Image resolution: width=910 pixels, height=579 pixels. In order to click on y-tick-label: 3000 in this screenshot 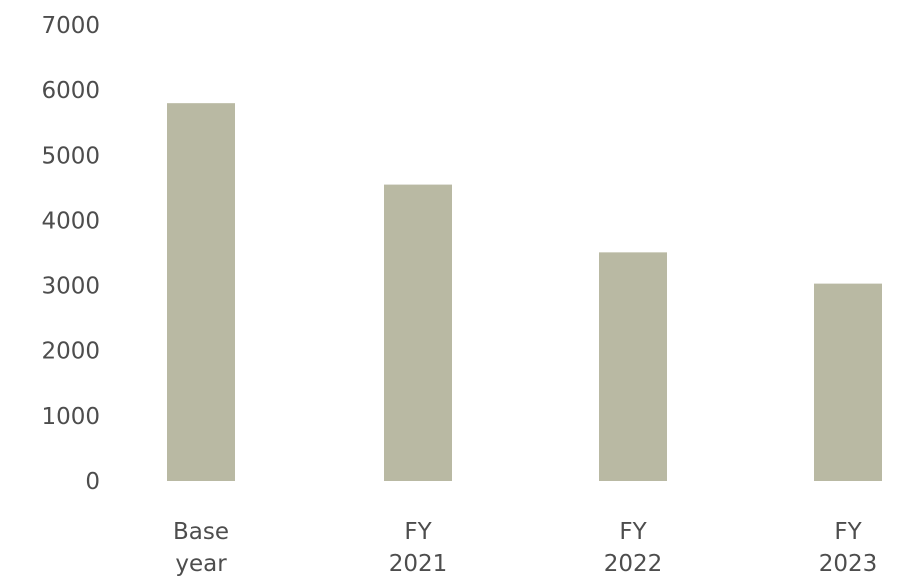, I will do `click(70, 287)`.